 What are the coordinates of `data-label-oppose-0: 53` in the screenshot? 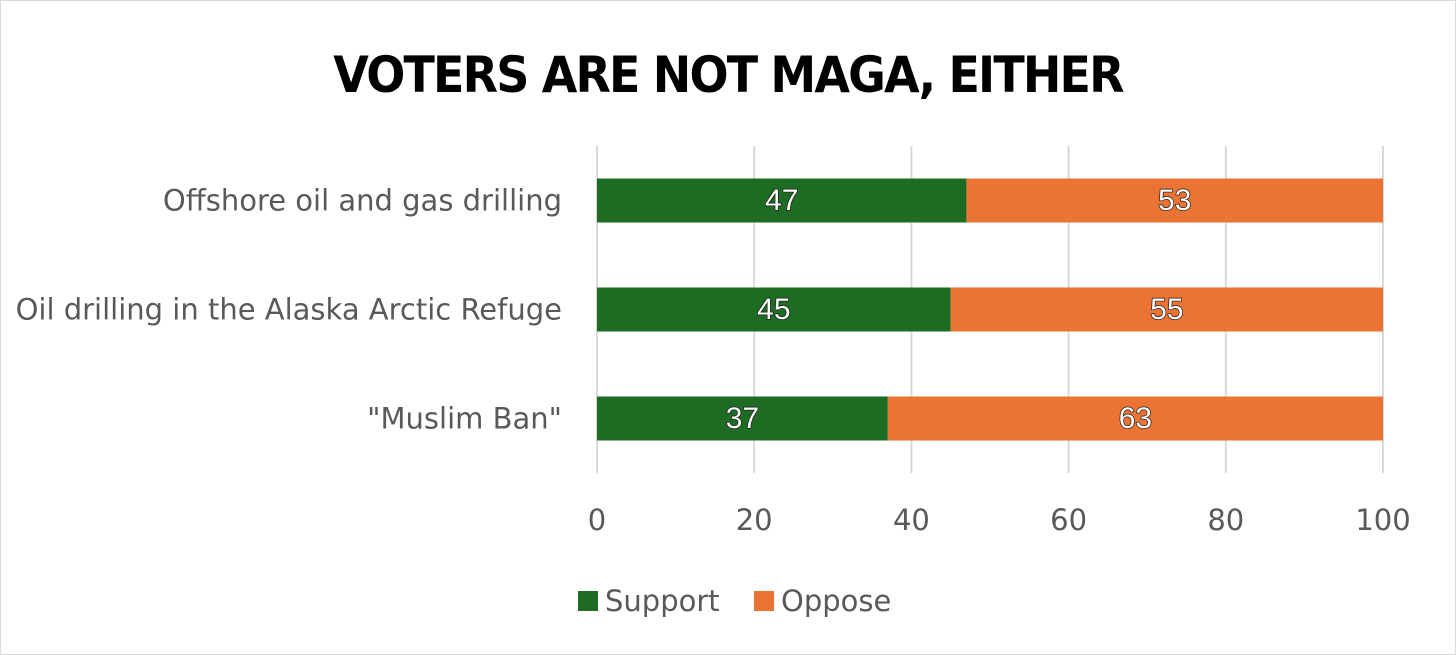 It's located at (1174, 200).